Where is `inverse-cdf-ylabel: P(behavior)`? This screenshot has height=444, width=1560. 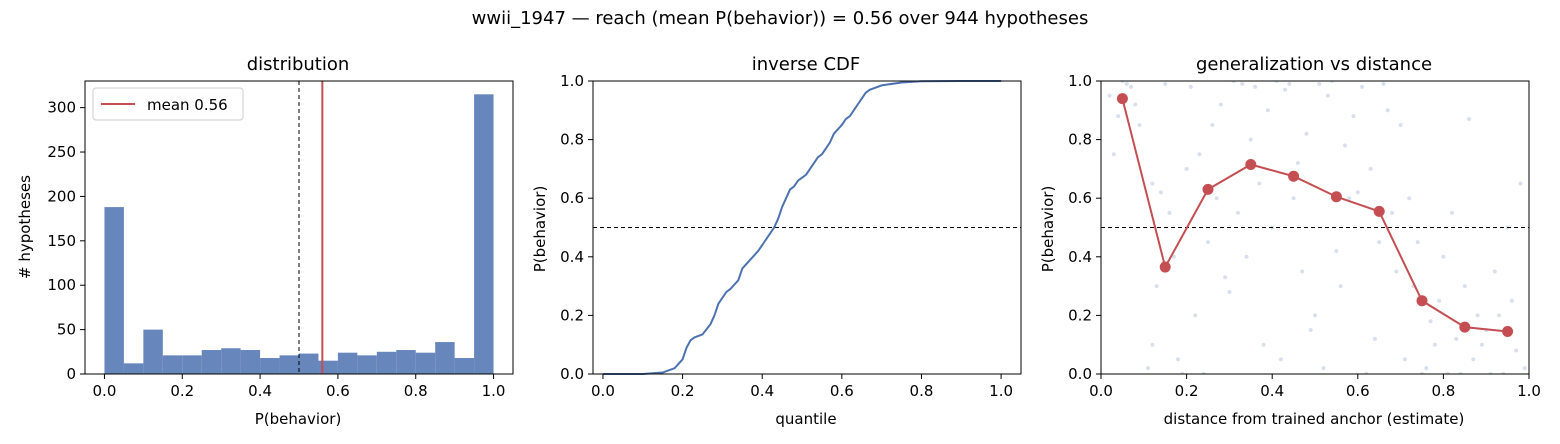
inverse-cdf-ylabel: P(behavior) is located at coordinates (540, 229).